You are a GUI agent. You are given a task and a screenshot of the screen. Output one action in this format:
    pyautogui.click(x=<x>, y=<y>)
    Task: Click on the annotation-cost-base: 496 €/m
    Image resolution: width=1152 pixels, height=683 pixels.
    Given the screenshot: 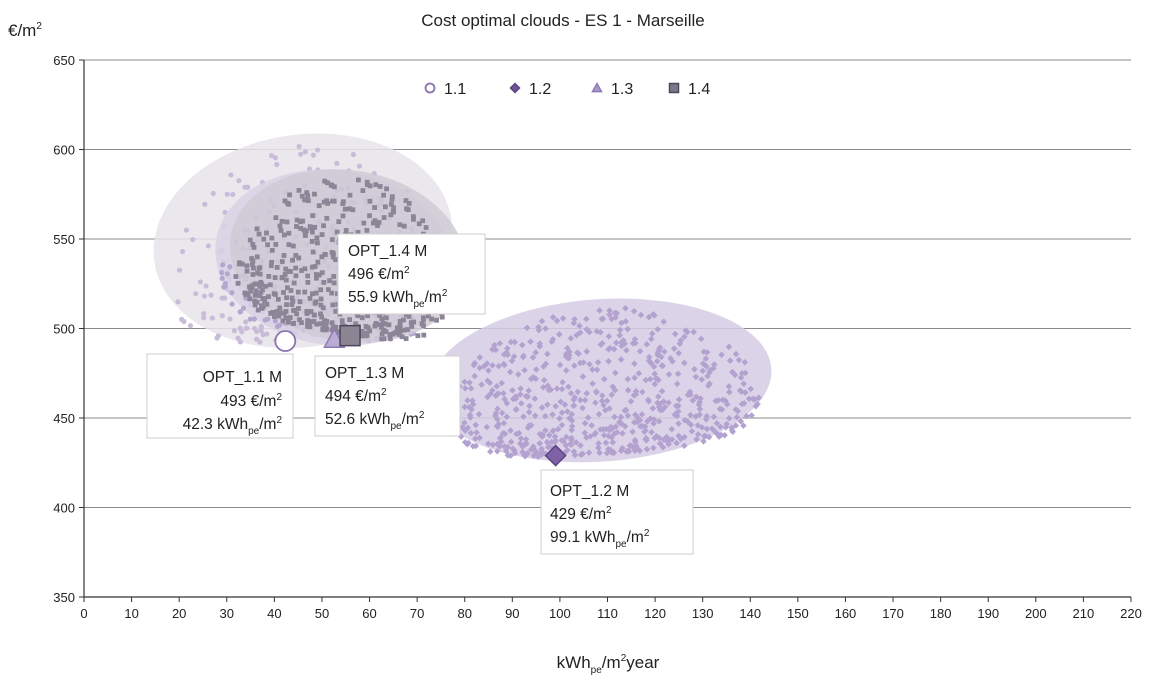 What is the action you would take?
    pyautogui.click(x=376, y=274)
    